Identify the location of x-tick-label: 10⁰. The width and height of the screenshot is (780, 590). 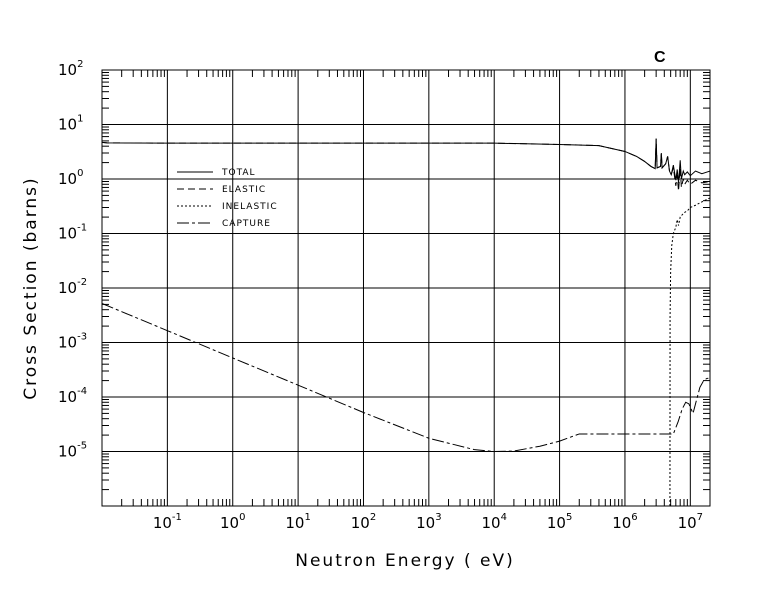
(232, 522).